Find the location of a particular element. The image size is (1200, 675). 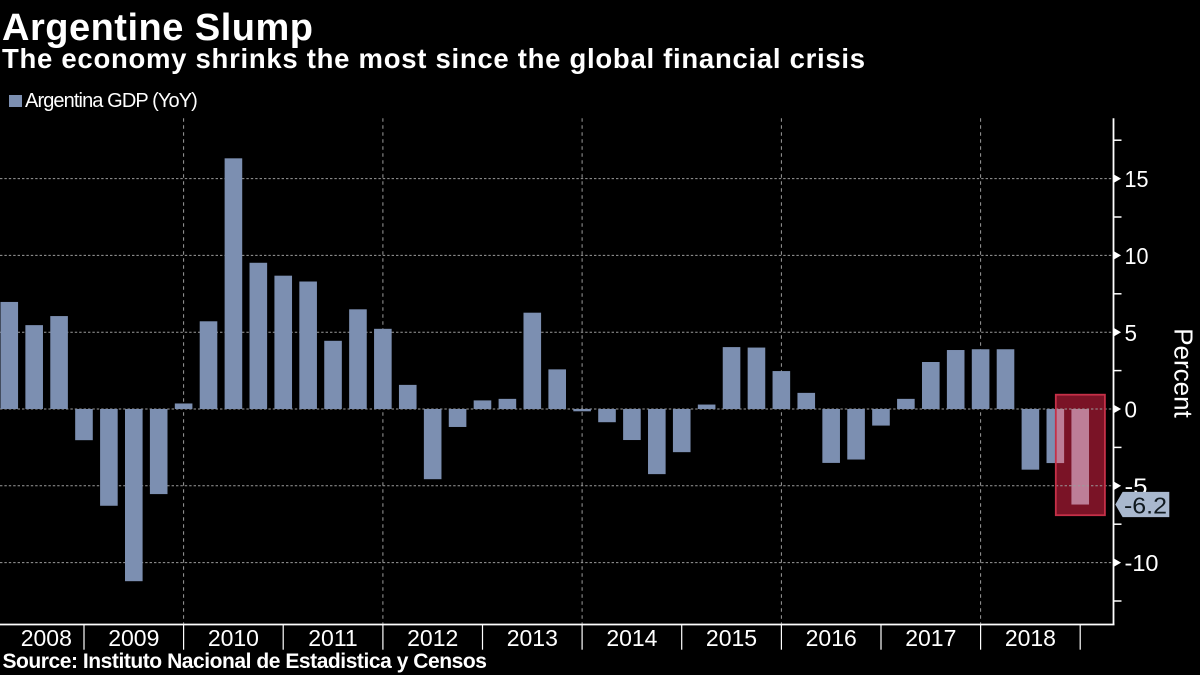

svg-text: -6.2 is located at coordinates (1145, 505).